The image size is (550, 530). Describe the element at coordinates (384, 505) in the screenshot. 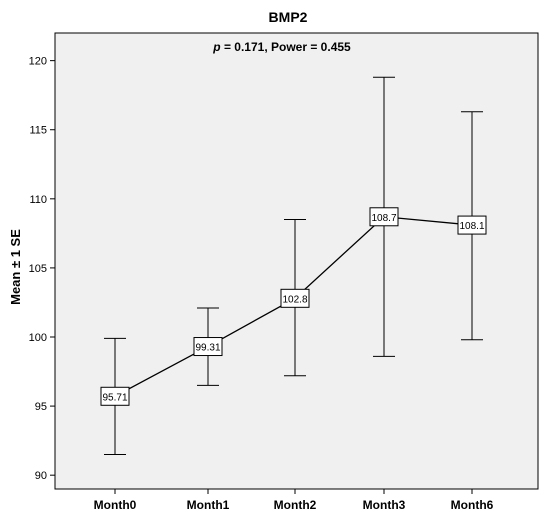

I see `x-tick-label: Month3` at that location.